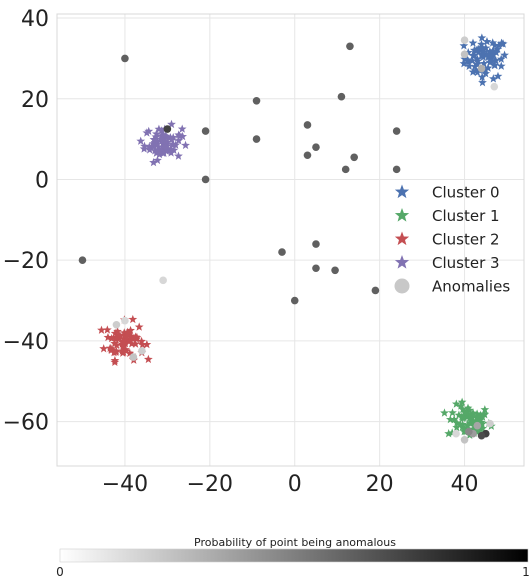 This screenshot has height=578, width=530. What do you see at coordinates (35, 100) in the screenshot?
I see `y-tick-label: 20` at bounding box center [35, 100].